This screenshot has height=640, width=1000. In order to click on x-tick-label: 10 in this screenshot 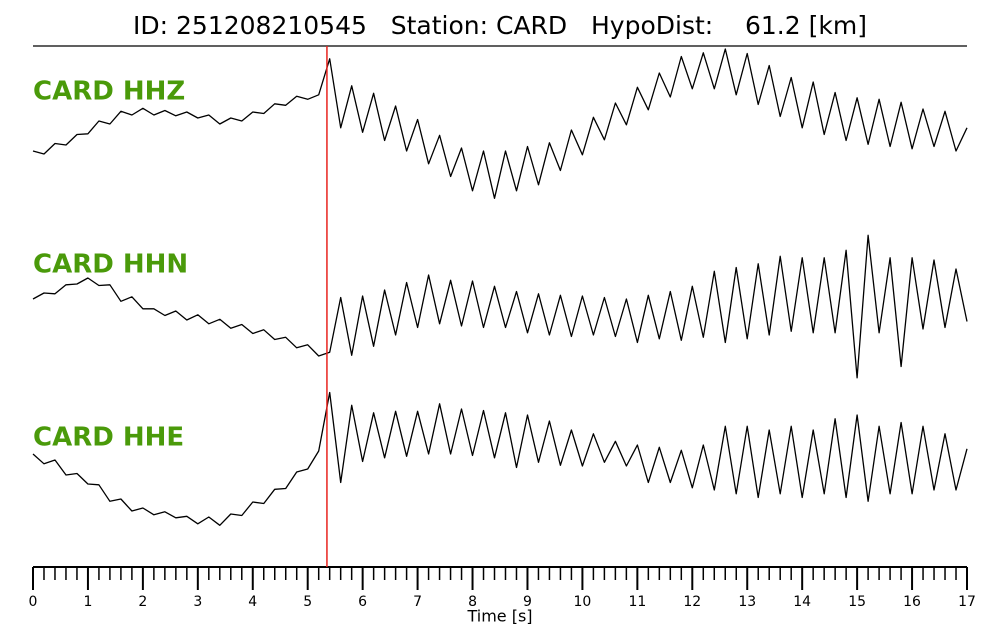, I will do `click(582, 602)`.